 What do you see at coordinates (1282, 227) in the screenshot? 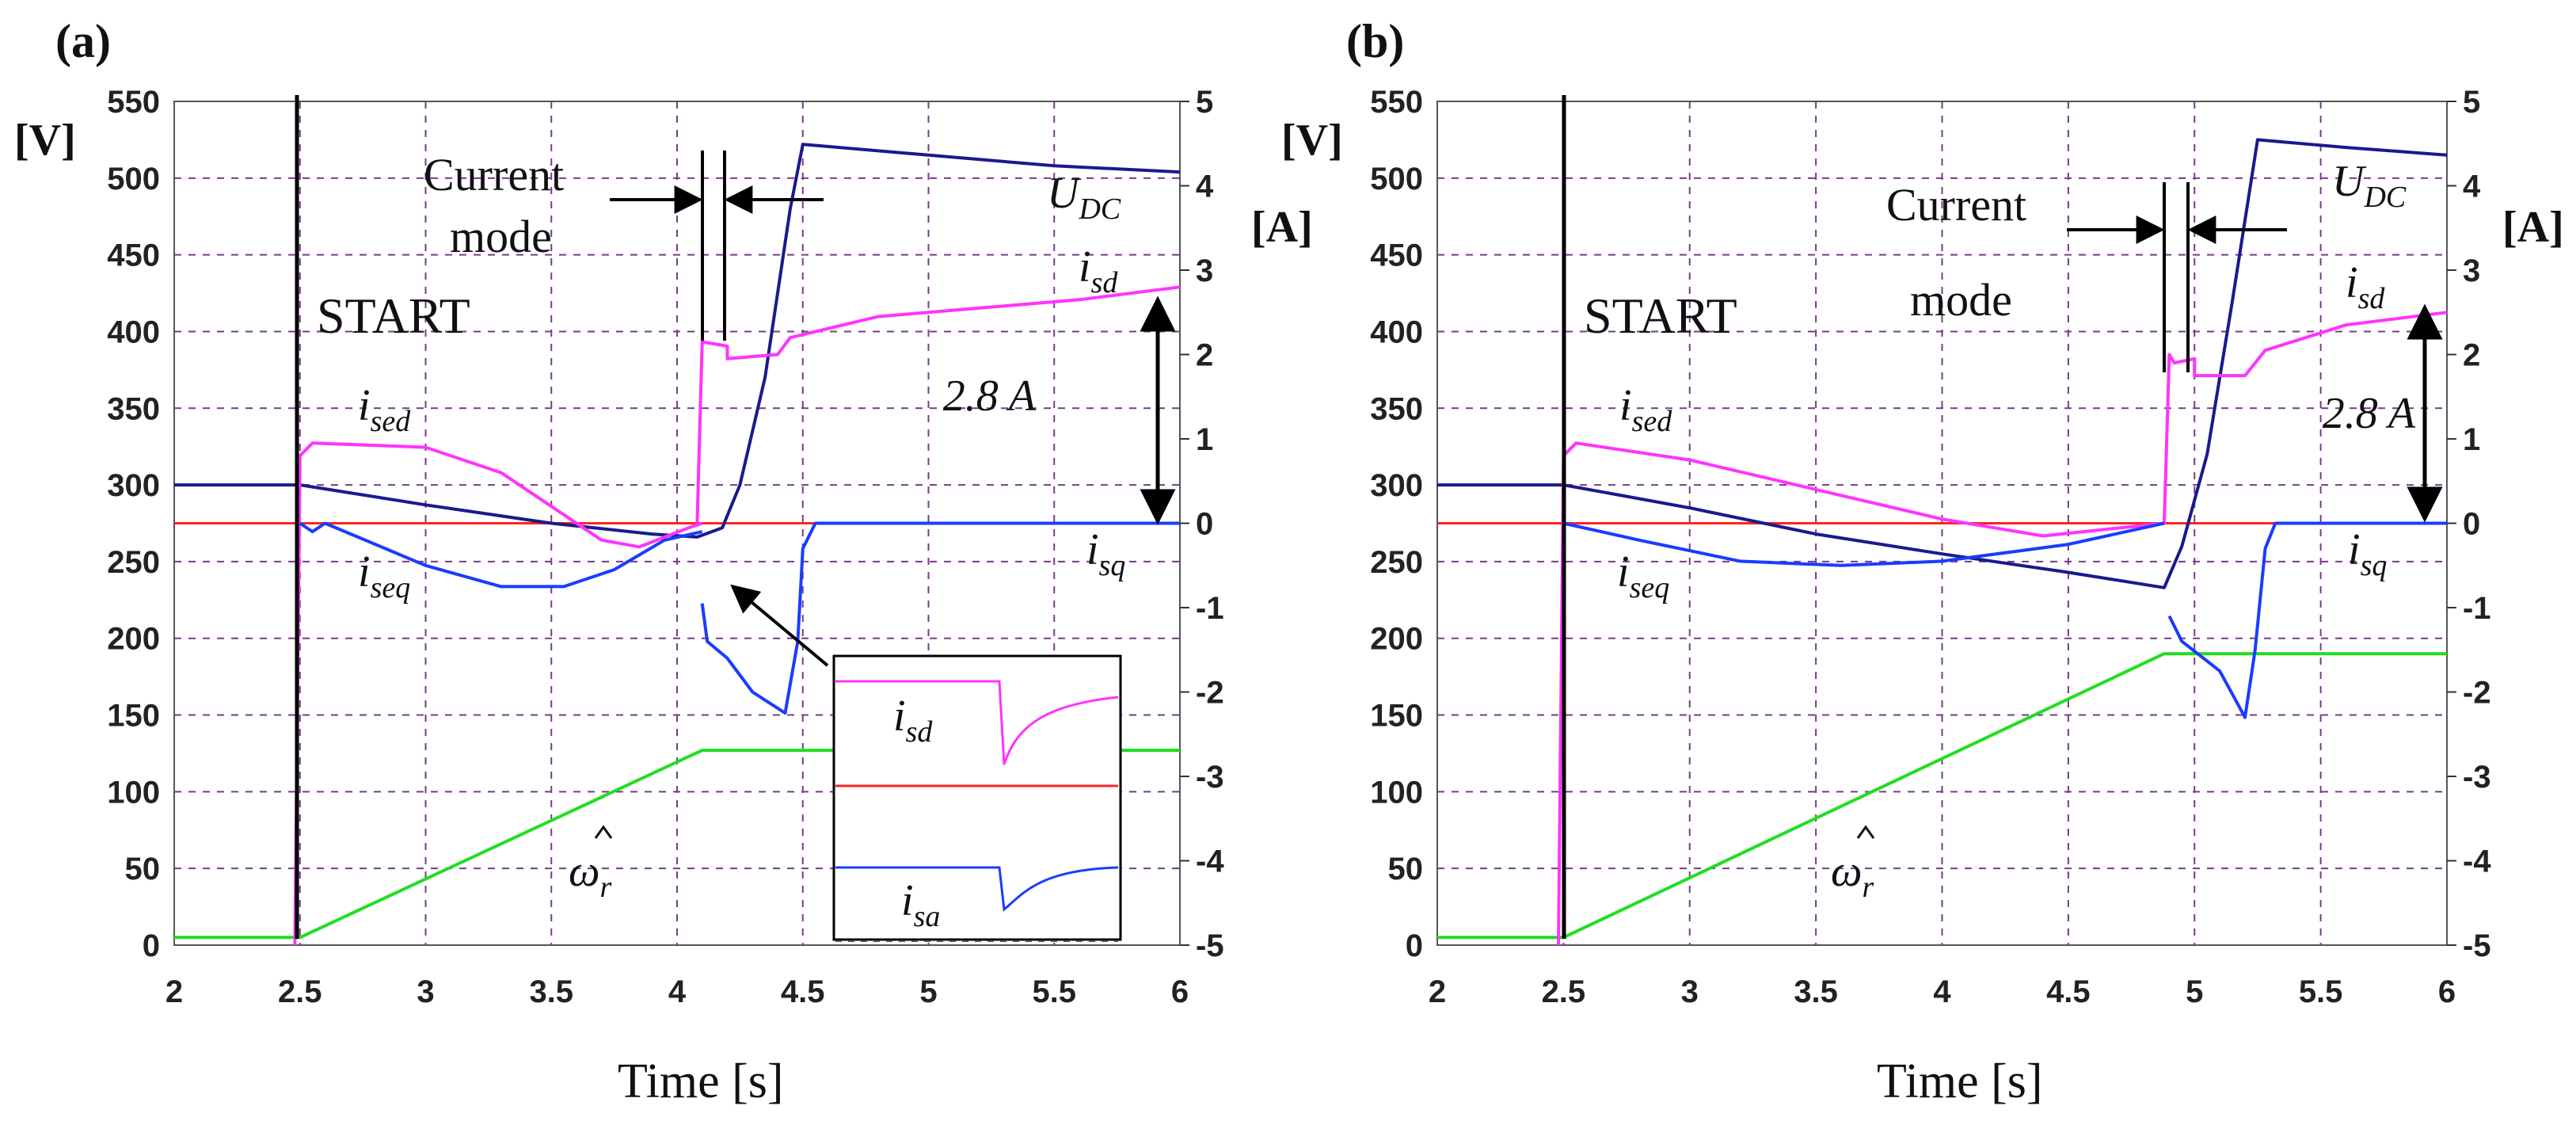
I see `panel-a-right-axis-label: [A]` at bounding box center [1282, 227].